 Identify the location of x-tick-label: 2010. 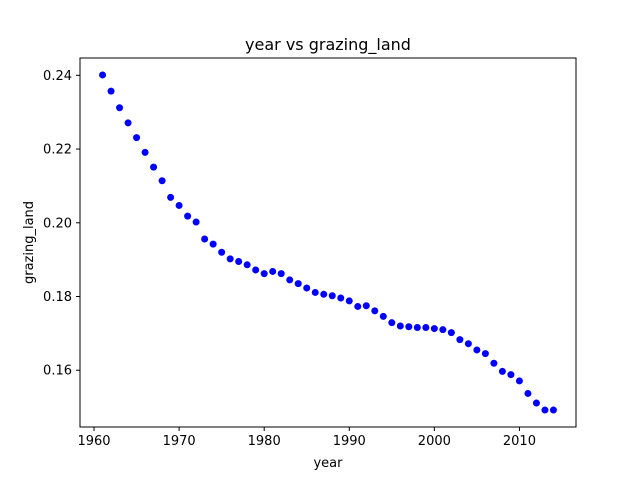
(519, 441).